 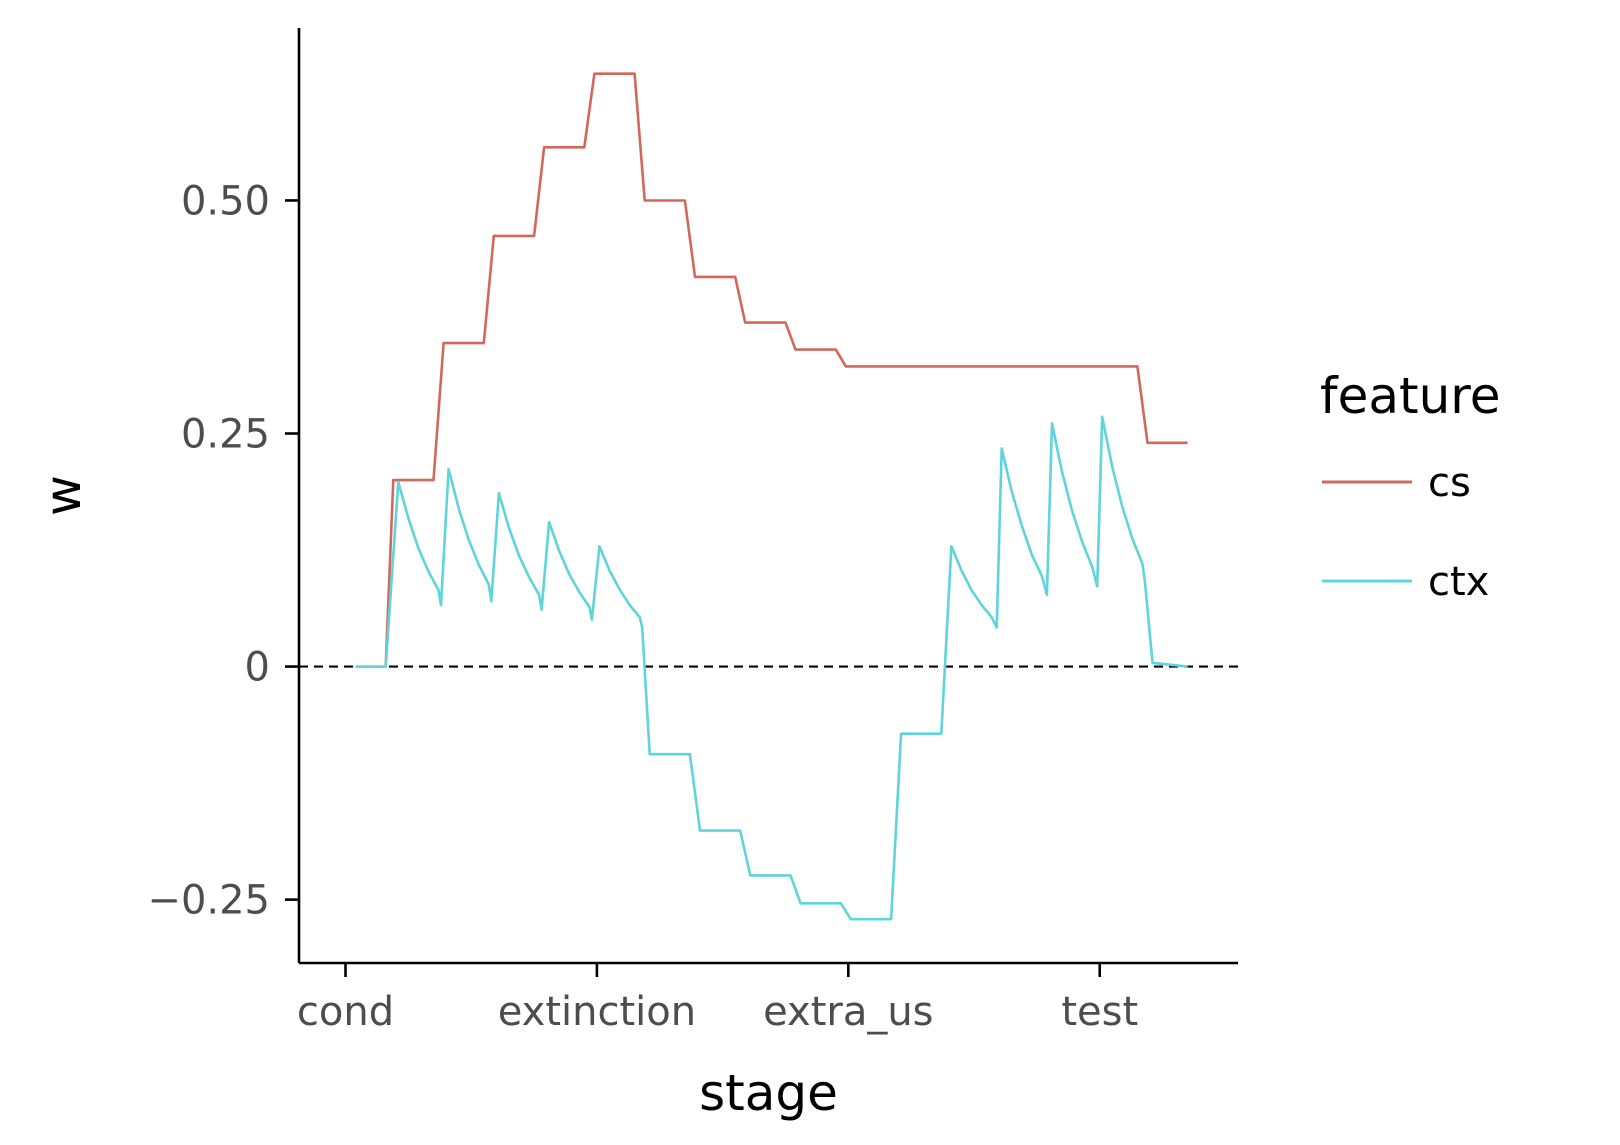 I want to click on x-tick-label: cond, so click(x=345, y=1012).